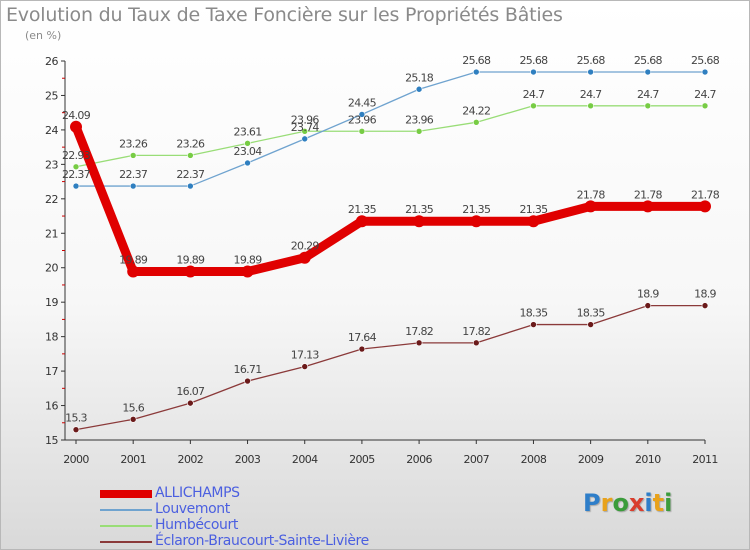 Image resolution: width=750 pixels, height=550 pixels. I want to click on y-tick-label: 17, so click(51, 371).